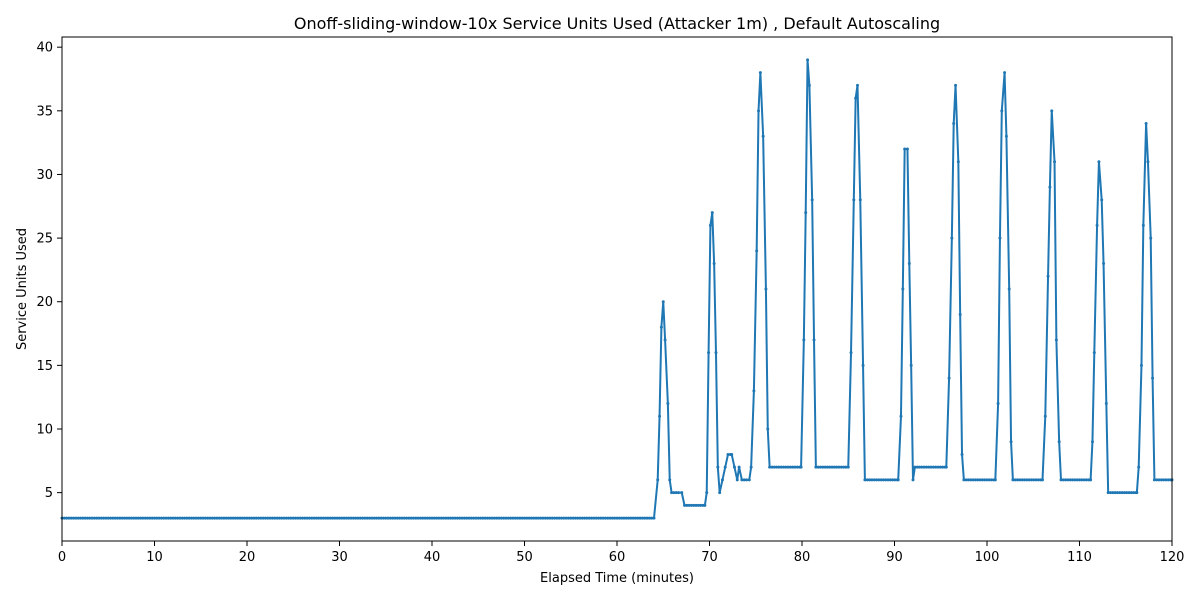 The image size is (1200, 600). What do you see at coordinates (44, 239) in the screenshot?
I see `y-tick-label: 25` at bounding box center [44, 239].